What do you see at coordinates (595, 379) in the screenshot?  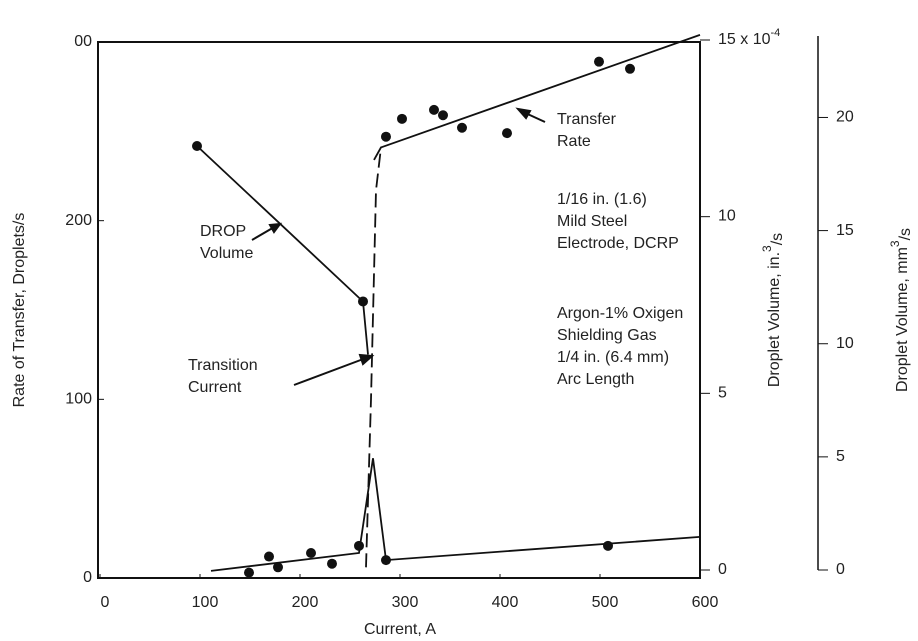 I see `annotation: Arc Length` at bounding box center [595, 379].